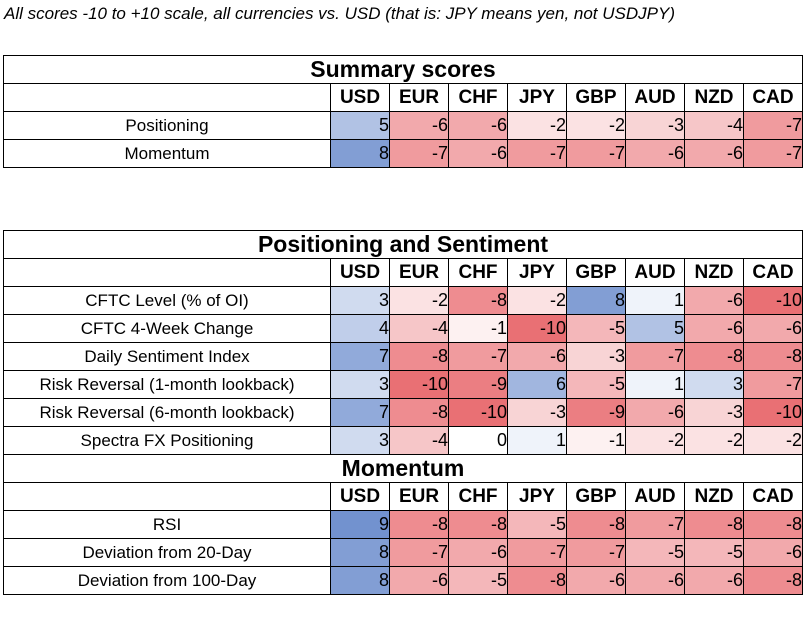  Describe the element at coordinates (773, 356) in the screenshot. I see `score-cell-cad: -8` at that location.